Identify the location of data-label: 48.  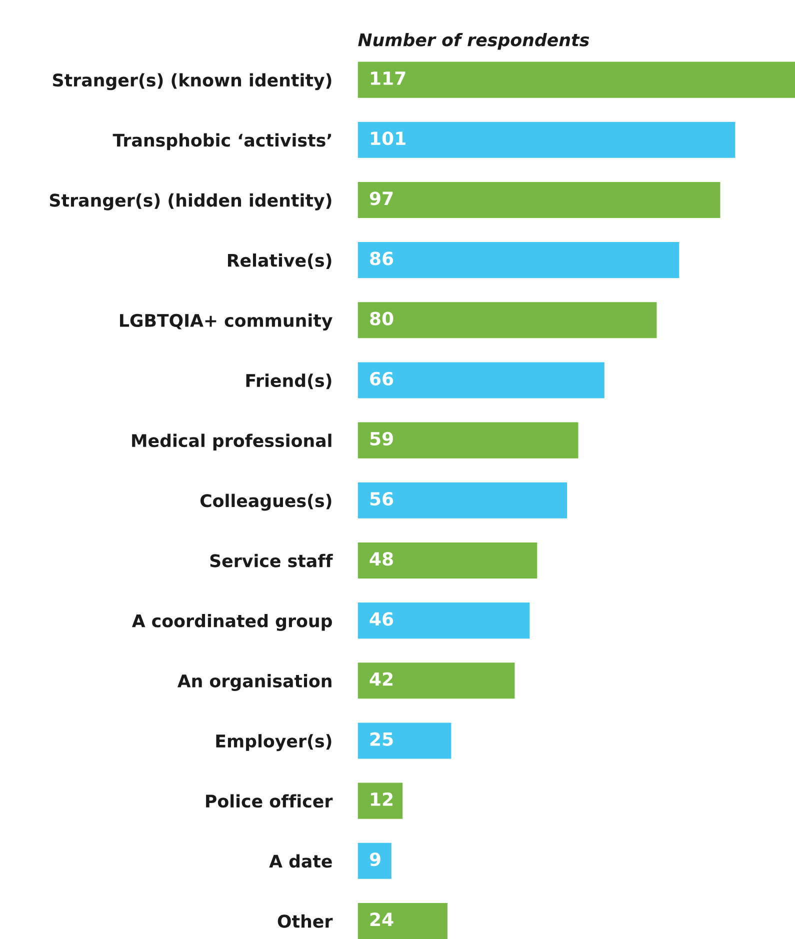
(381, 559).